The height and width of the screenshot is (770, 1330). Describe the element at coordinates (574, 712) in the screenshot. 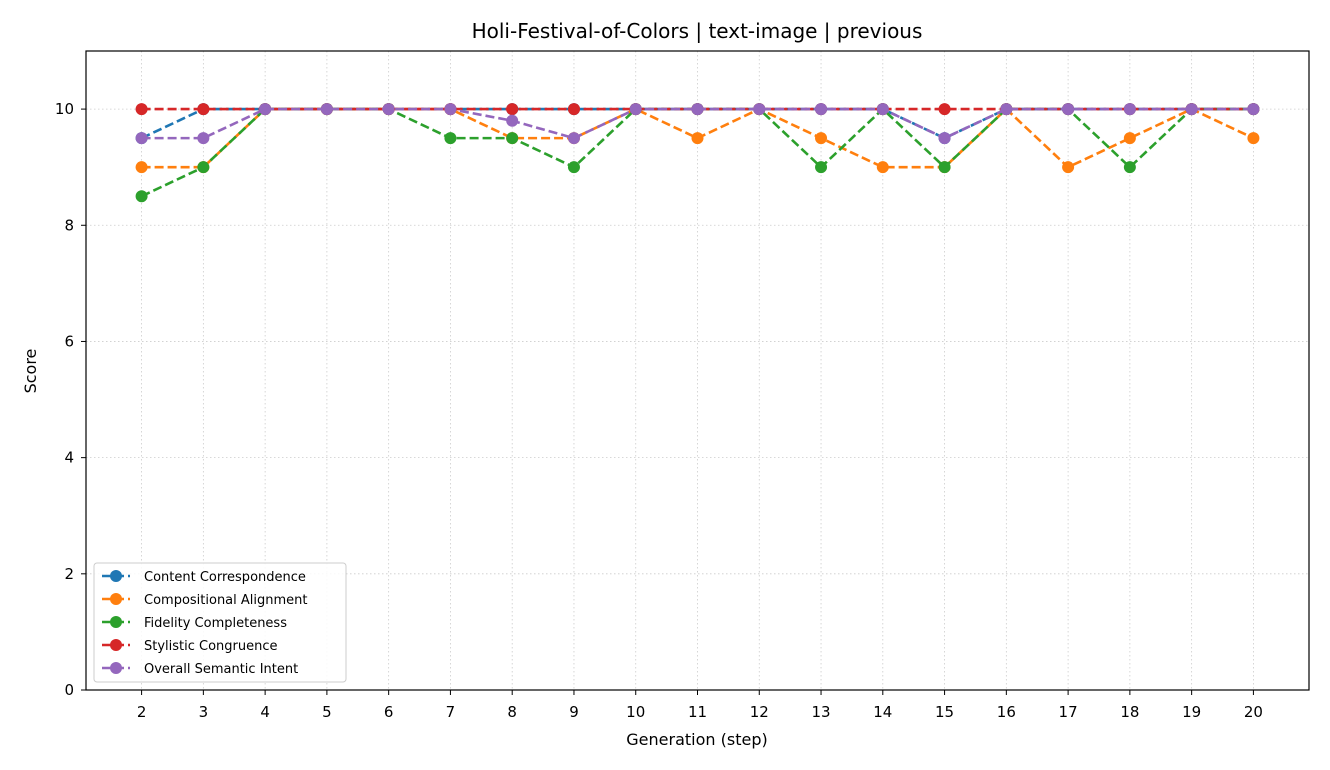

I see `x-tick-label: 9` at that location.